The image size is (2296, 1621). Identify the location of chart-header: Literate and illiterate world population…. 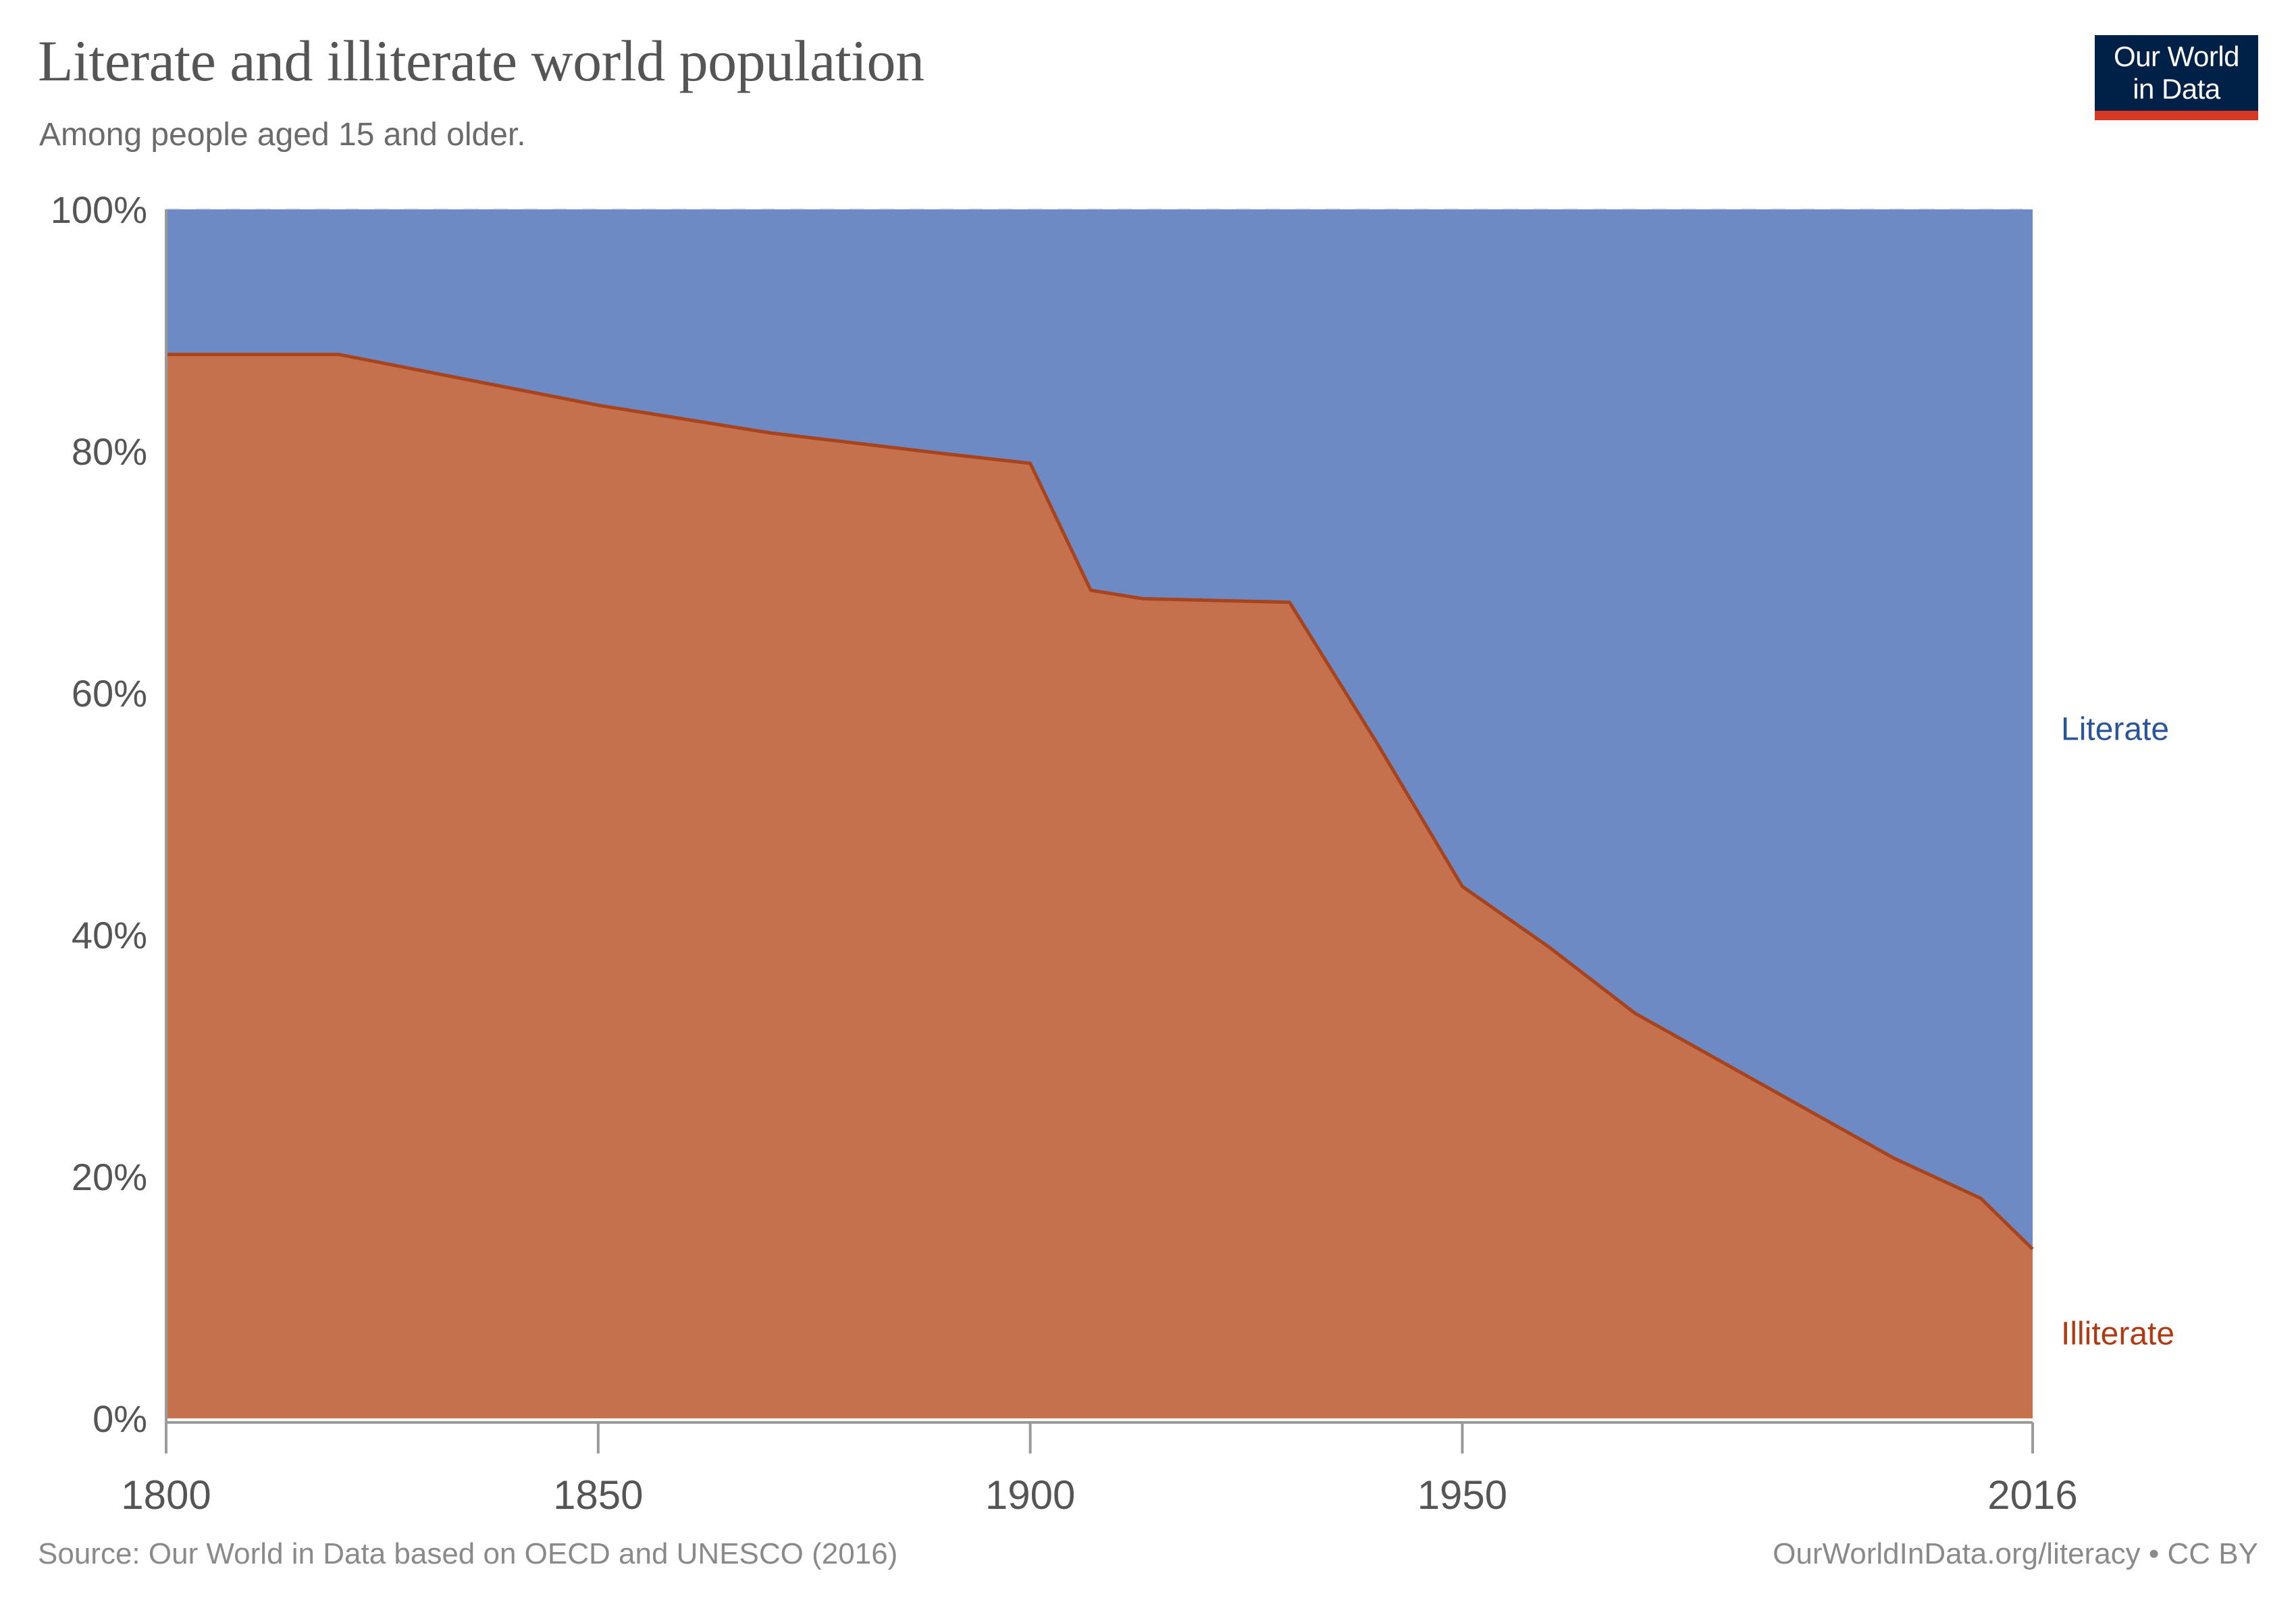
(1148, 88).